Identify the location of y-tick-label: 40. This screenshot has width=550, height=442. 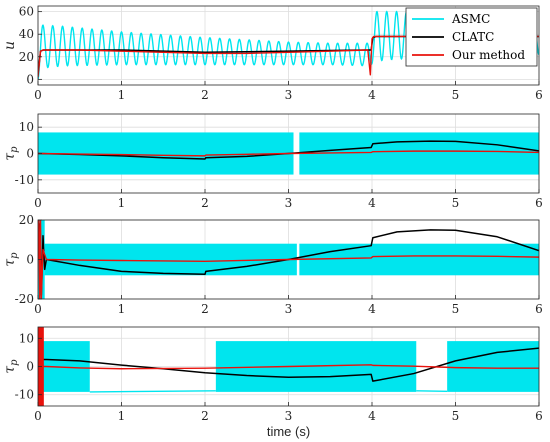
(26, 34).